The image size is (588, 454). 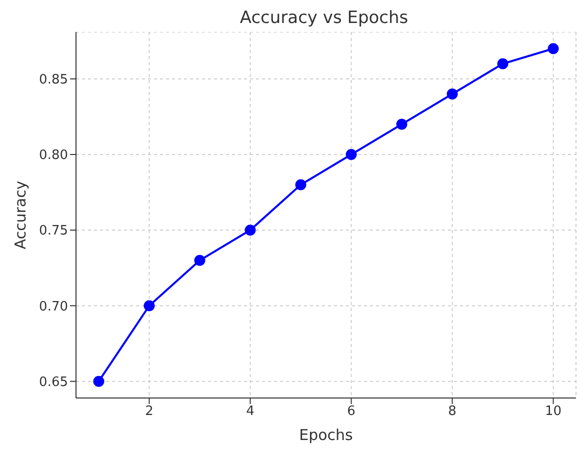 I want to click on y-tick-label: 0.85, so click(x=53, y=80).